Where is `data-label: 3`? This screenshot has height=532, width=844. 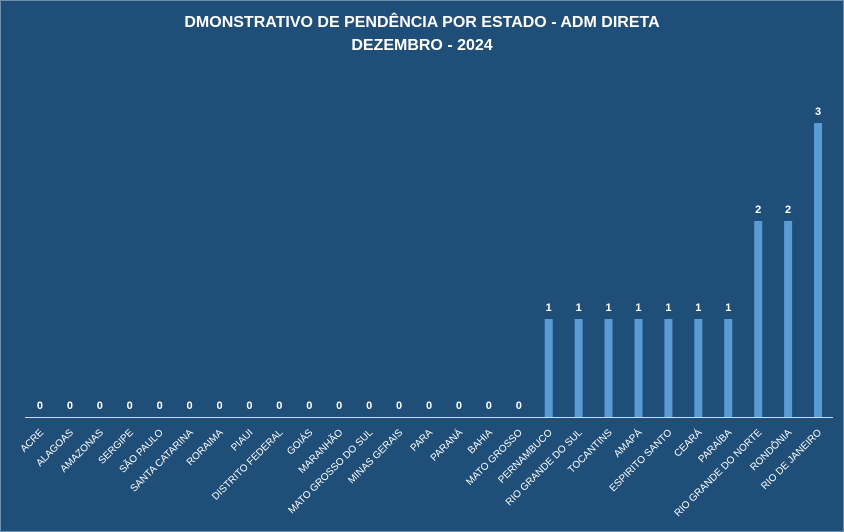
data-label: 3 is located at coordinates (818, 112).